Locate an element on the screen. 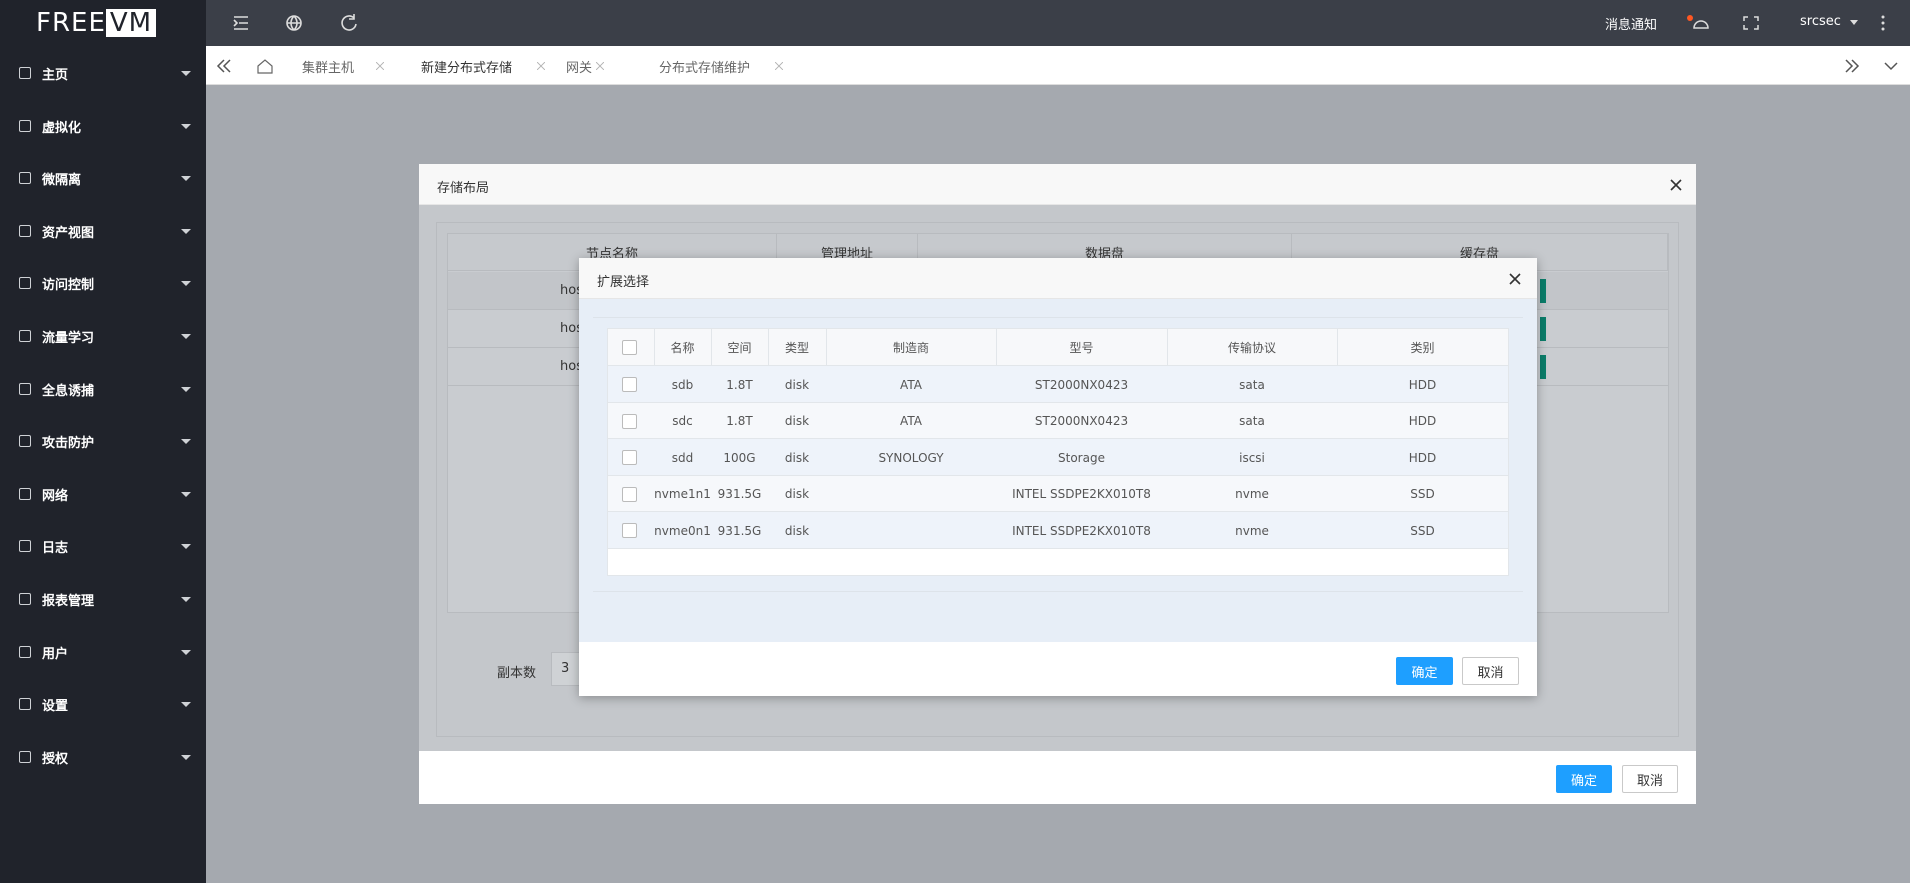 The width and height of the screenshot is (1910, 883). tab: 新建分布式存储 is located at coordinates (467, 68).